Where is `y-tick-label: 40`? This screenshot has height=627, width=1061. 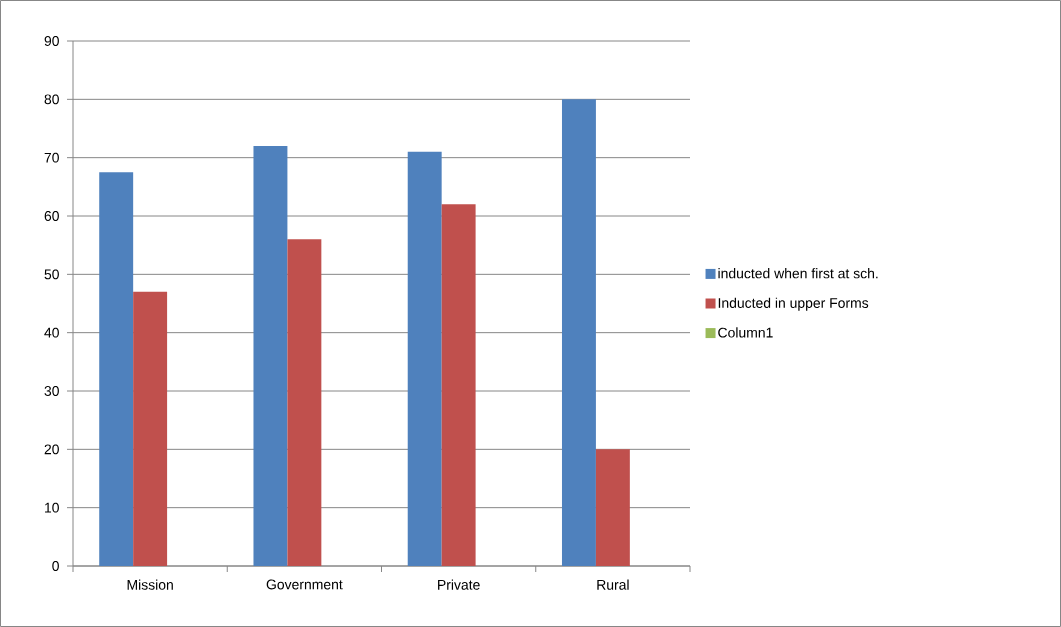 y-tick-label: 40 is located at coordinates (51, 332).